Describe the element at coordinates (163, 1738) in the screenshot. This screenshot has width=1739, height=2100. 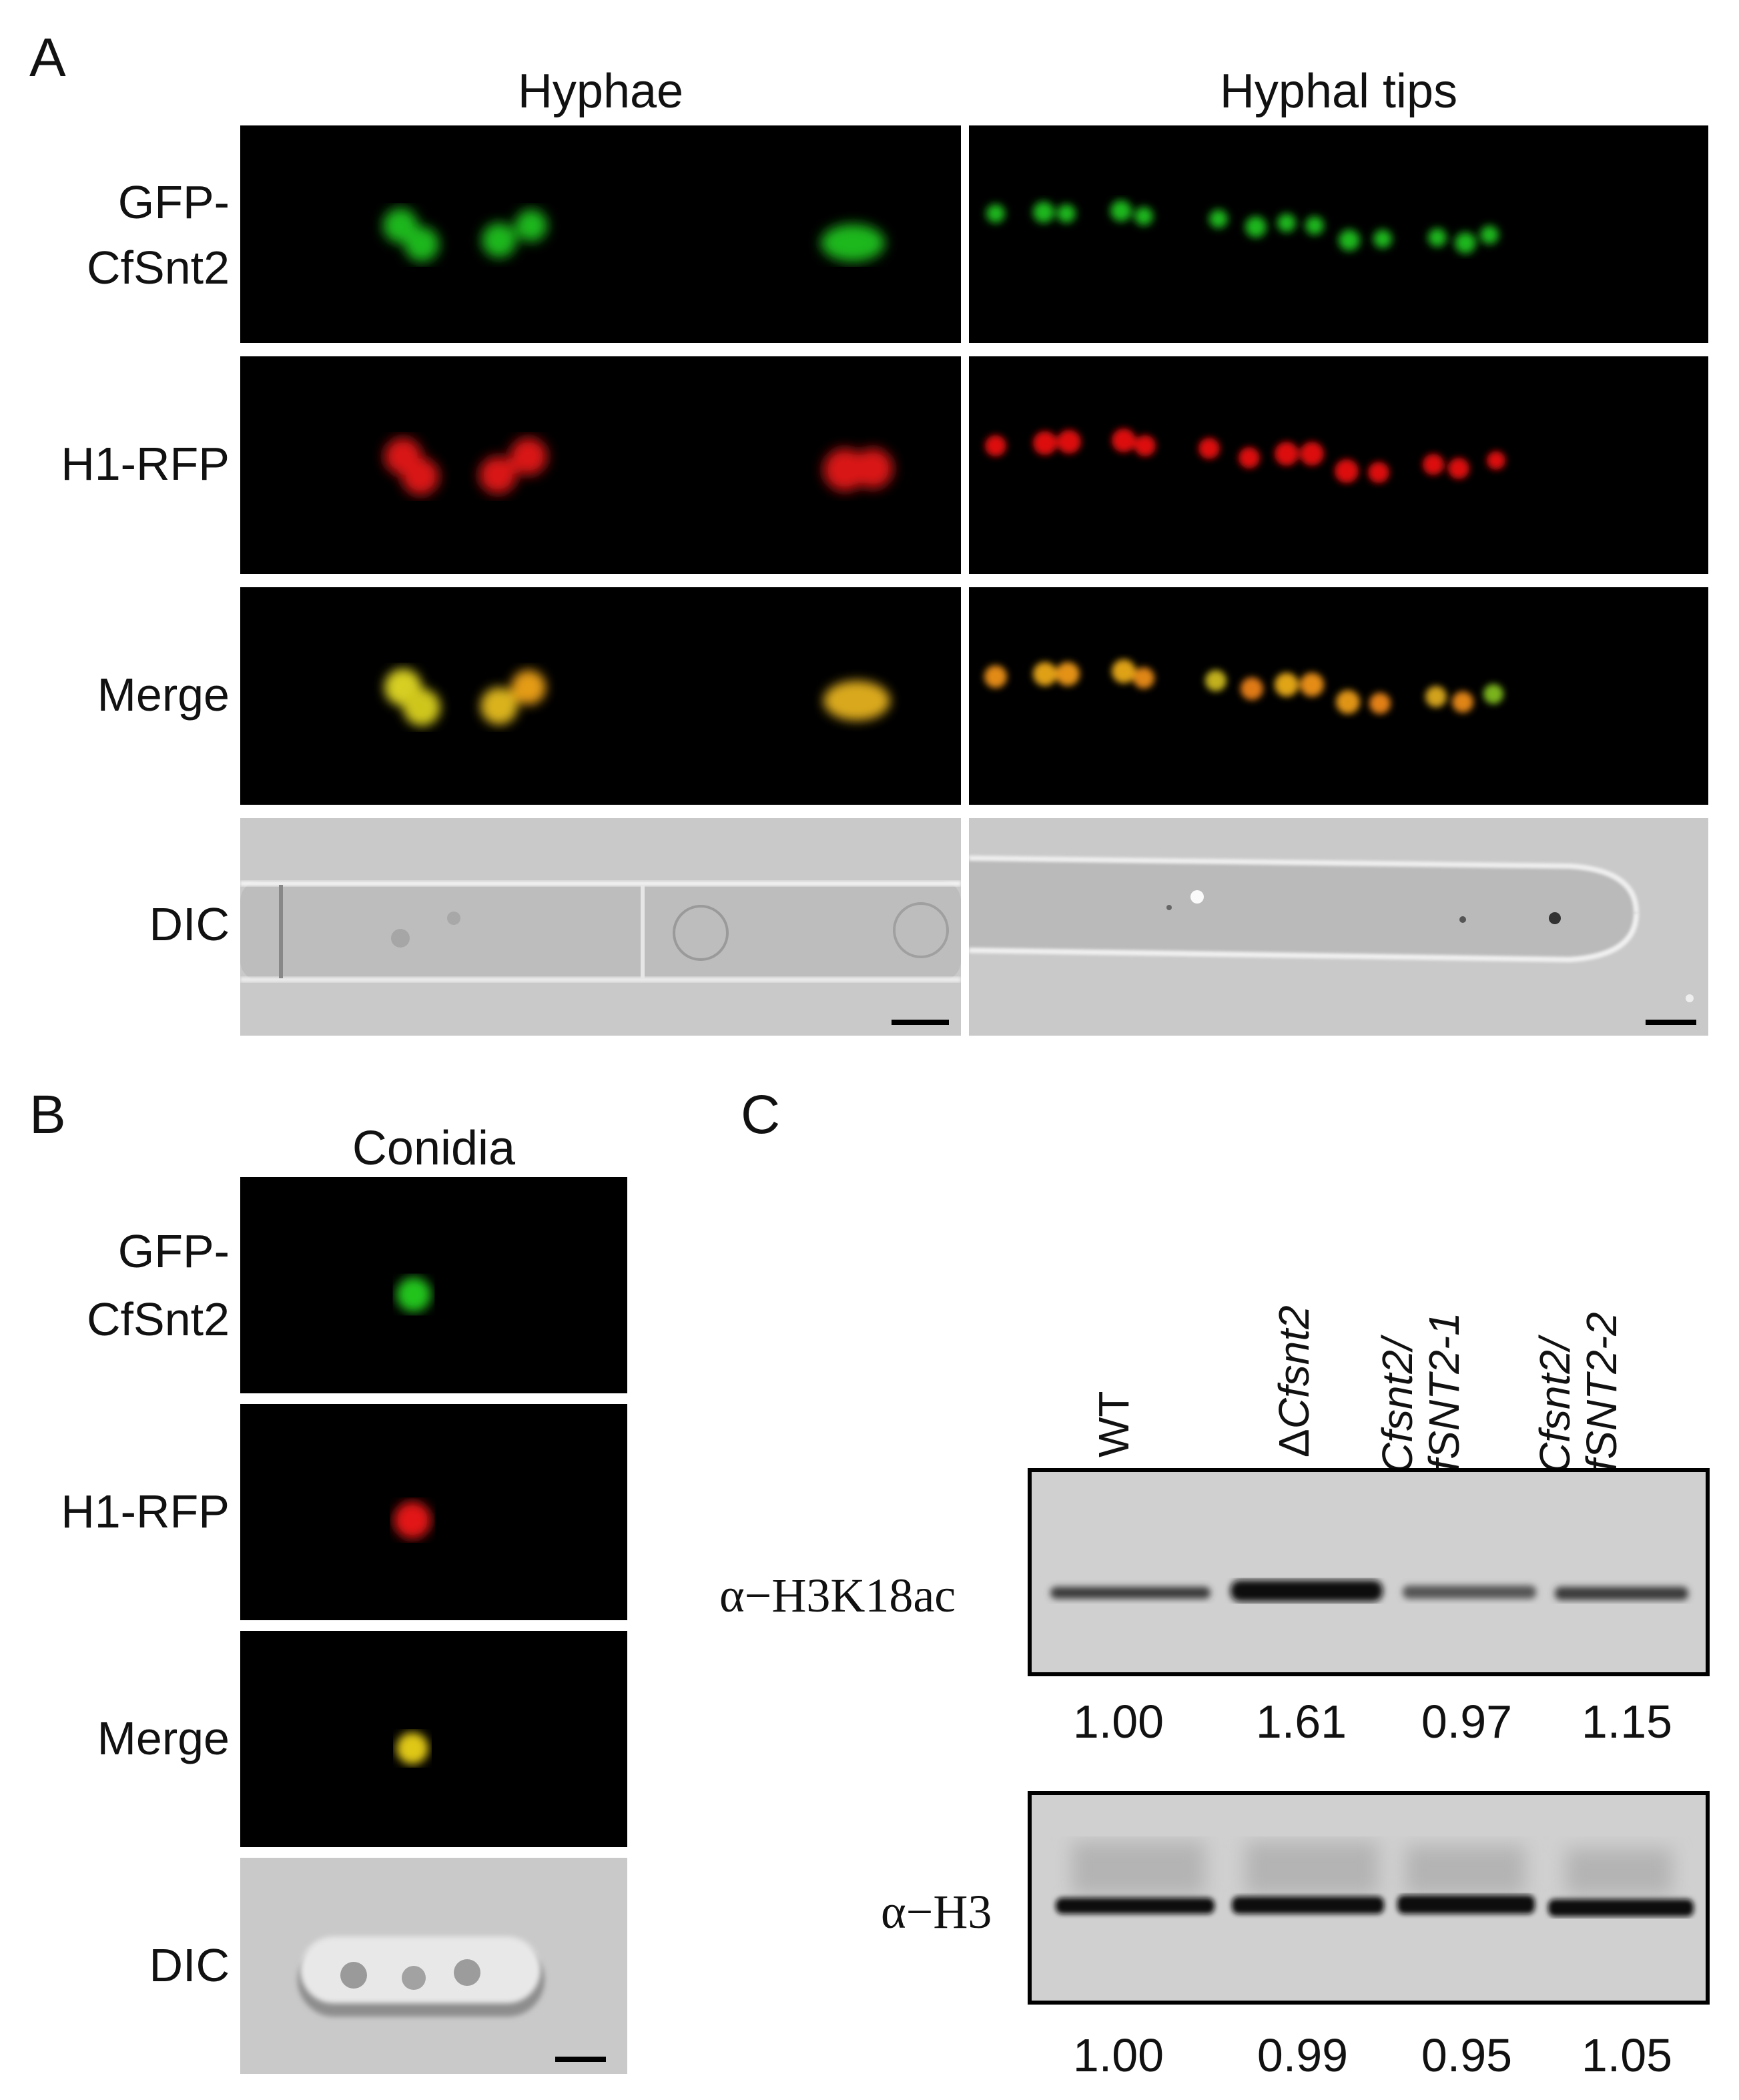
I see `label-merge-b: Merge` at that location.